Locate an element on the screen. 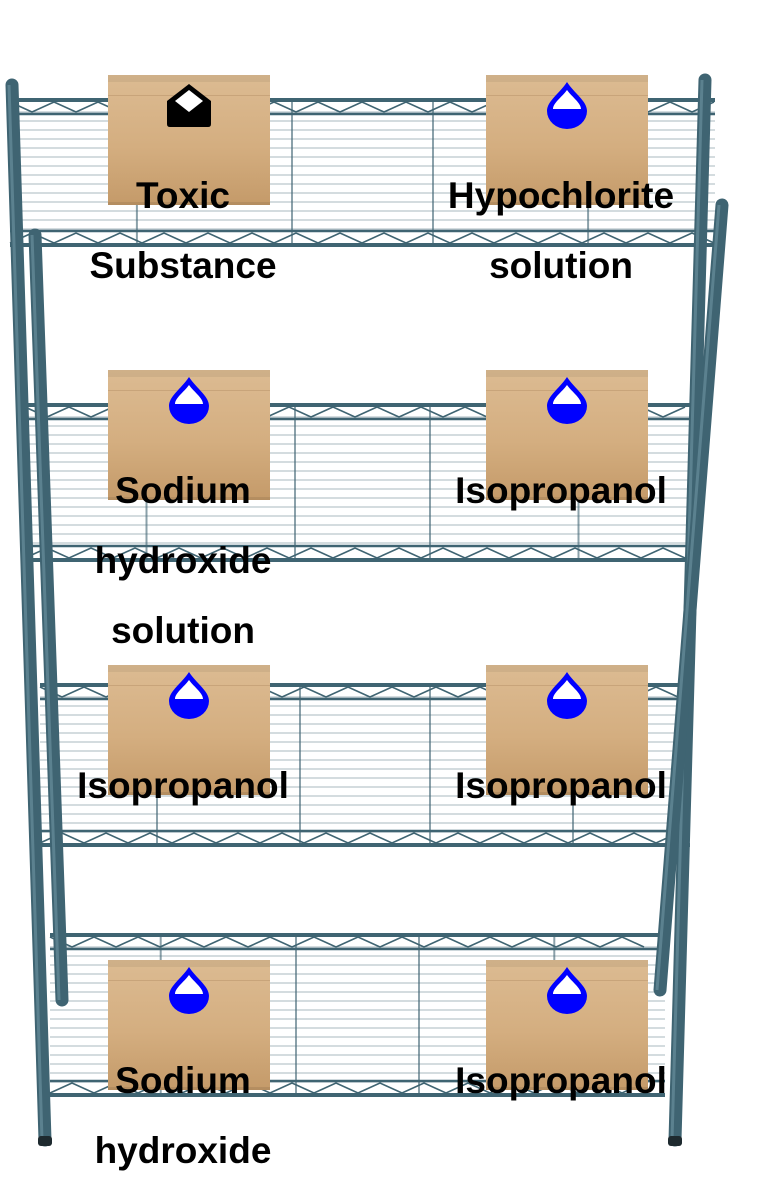  item-label: Toxic Substance is located at coordinates (183, 231).